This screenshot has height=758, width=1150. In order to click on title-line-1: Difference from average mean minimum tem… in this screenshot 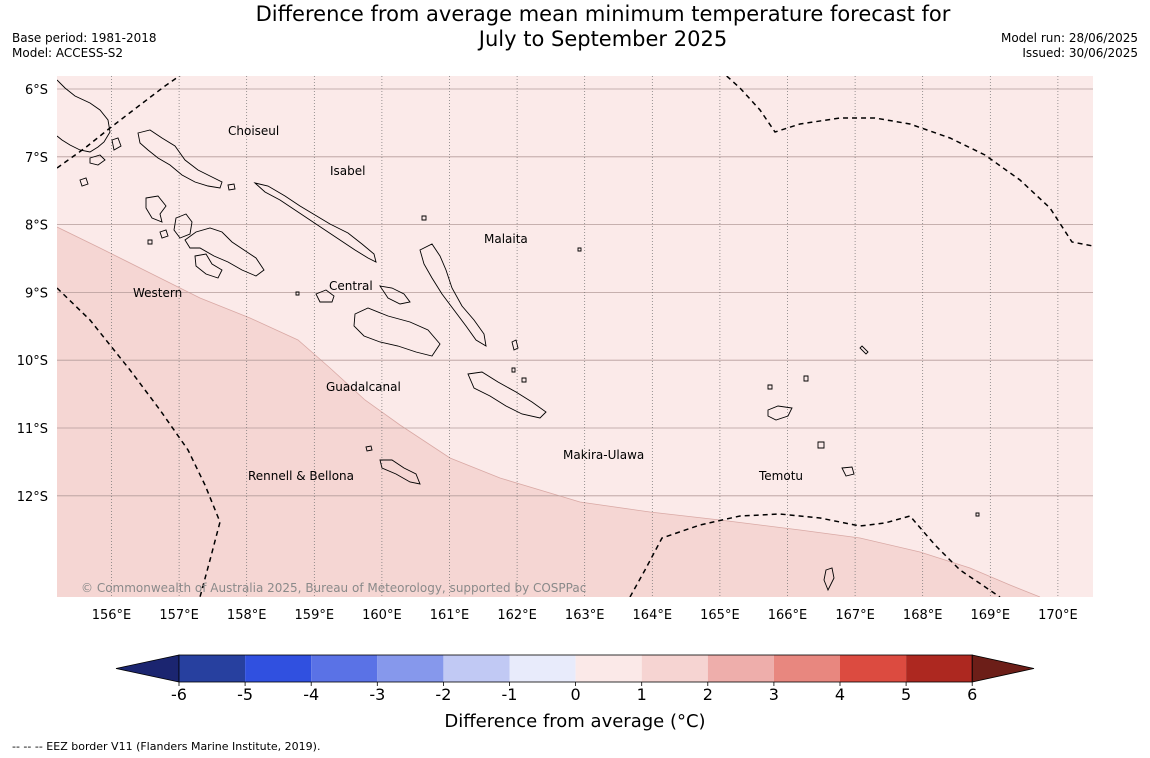, I will do `click(603, 14)`.